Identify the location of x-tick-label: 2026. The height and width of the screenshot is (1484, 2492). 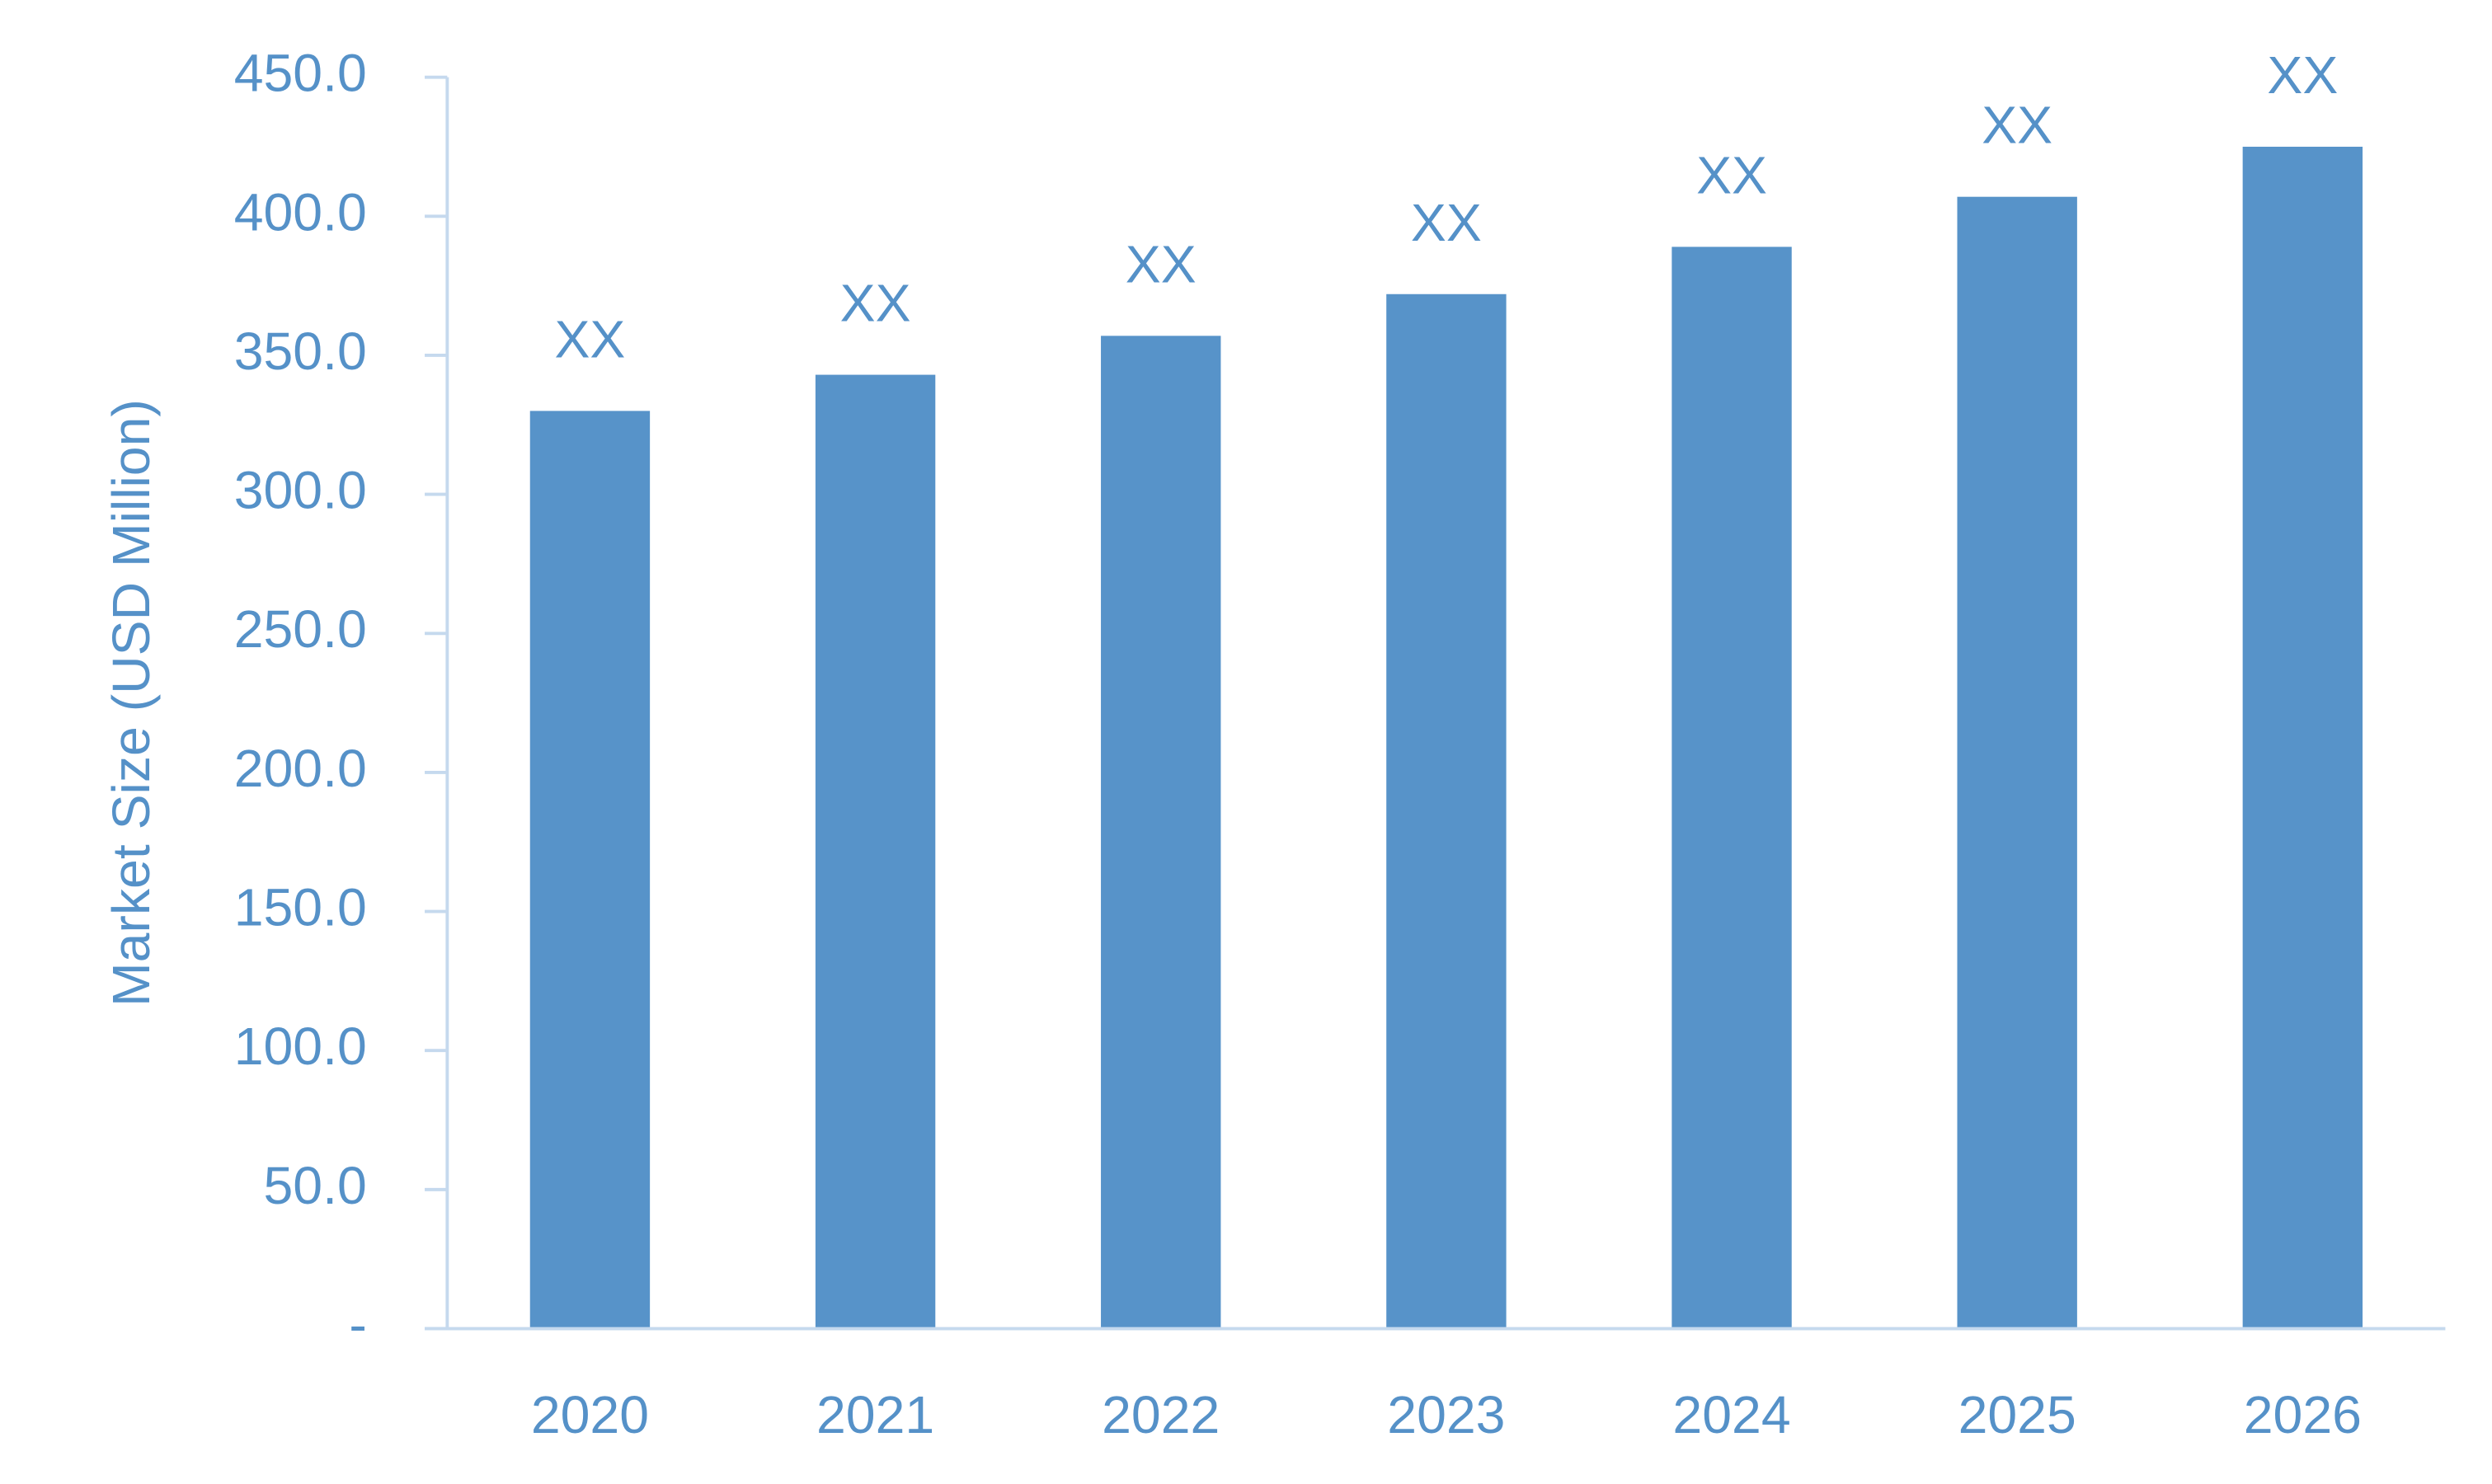
(2303, 1414).